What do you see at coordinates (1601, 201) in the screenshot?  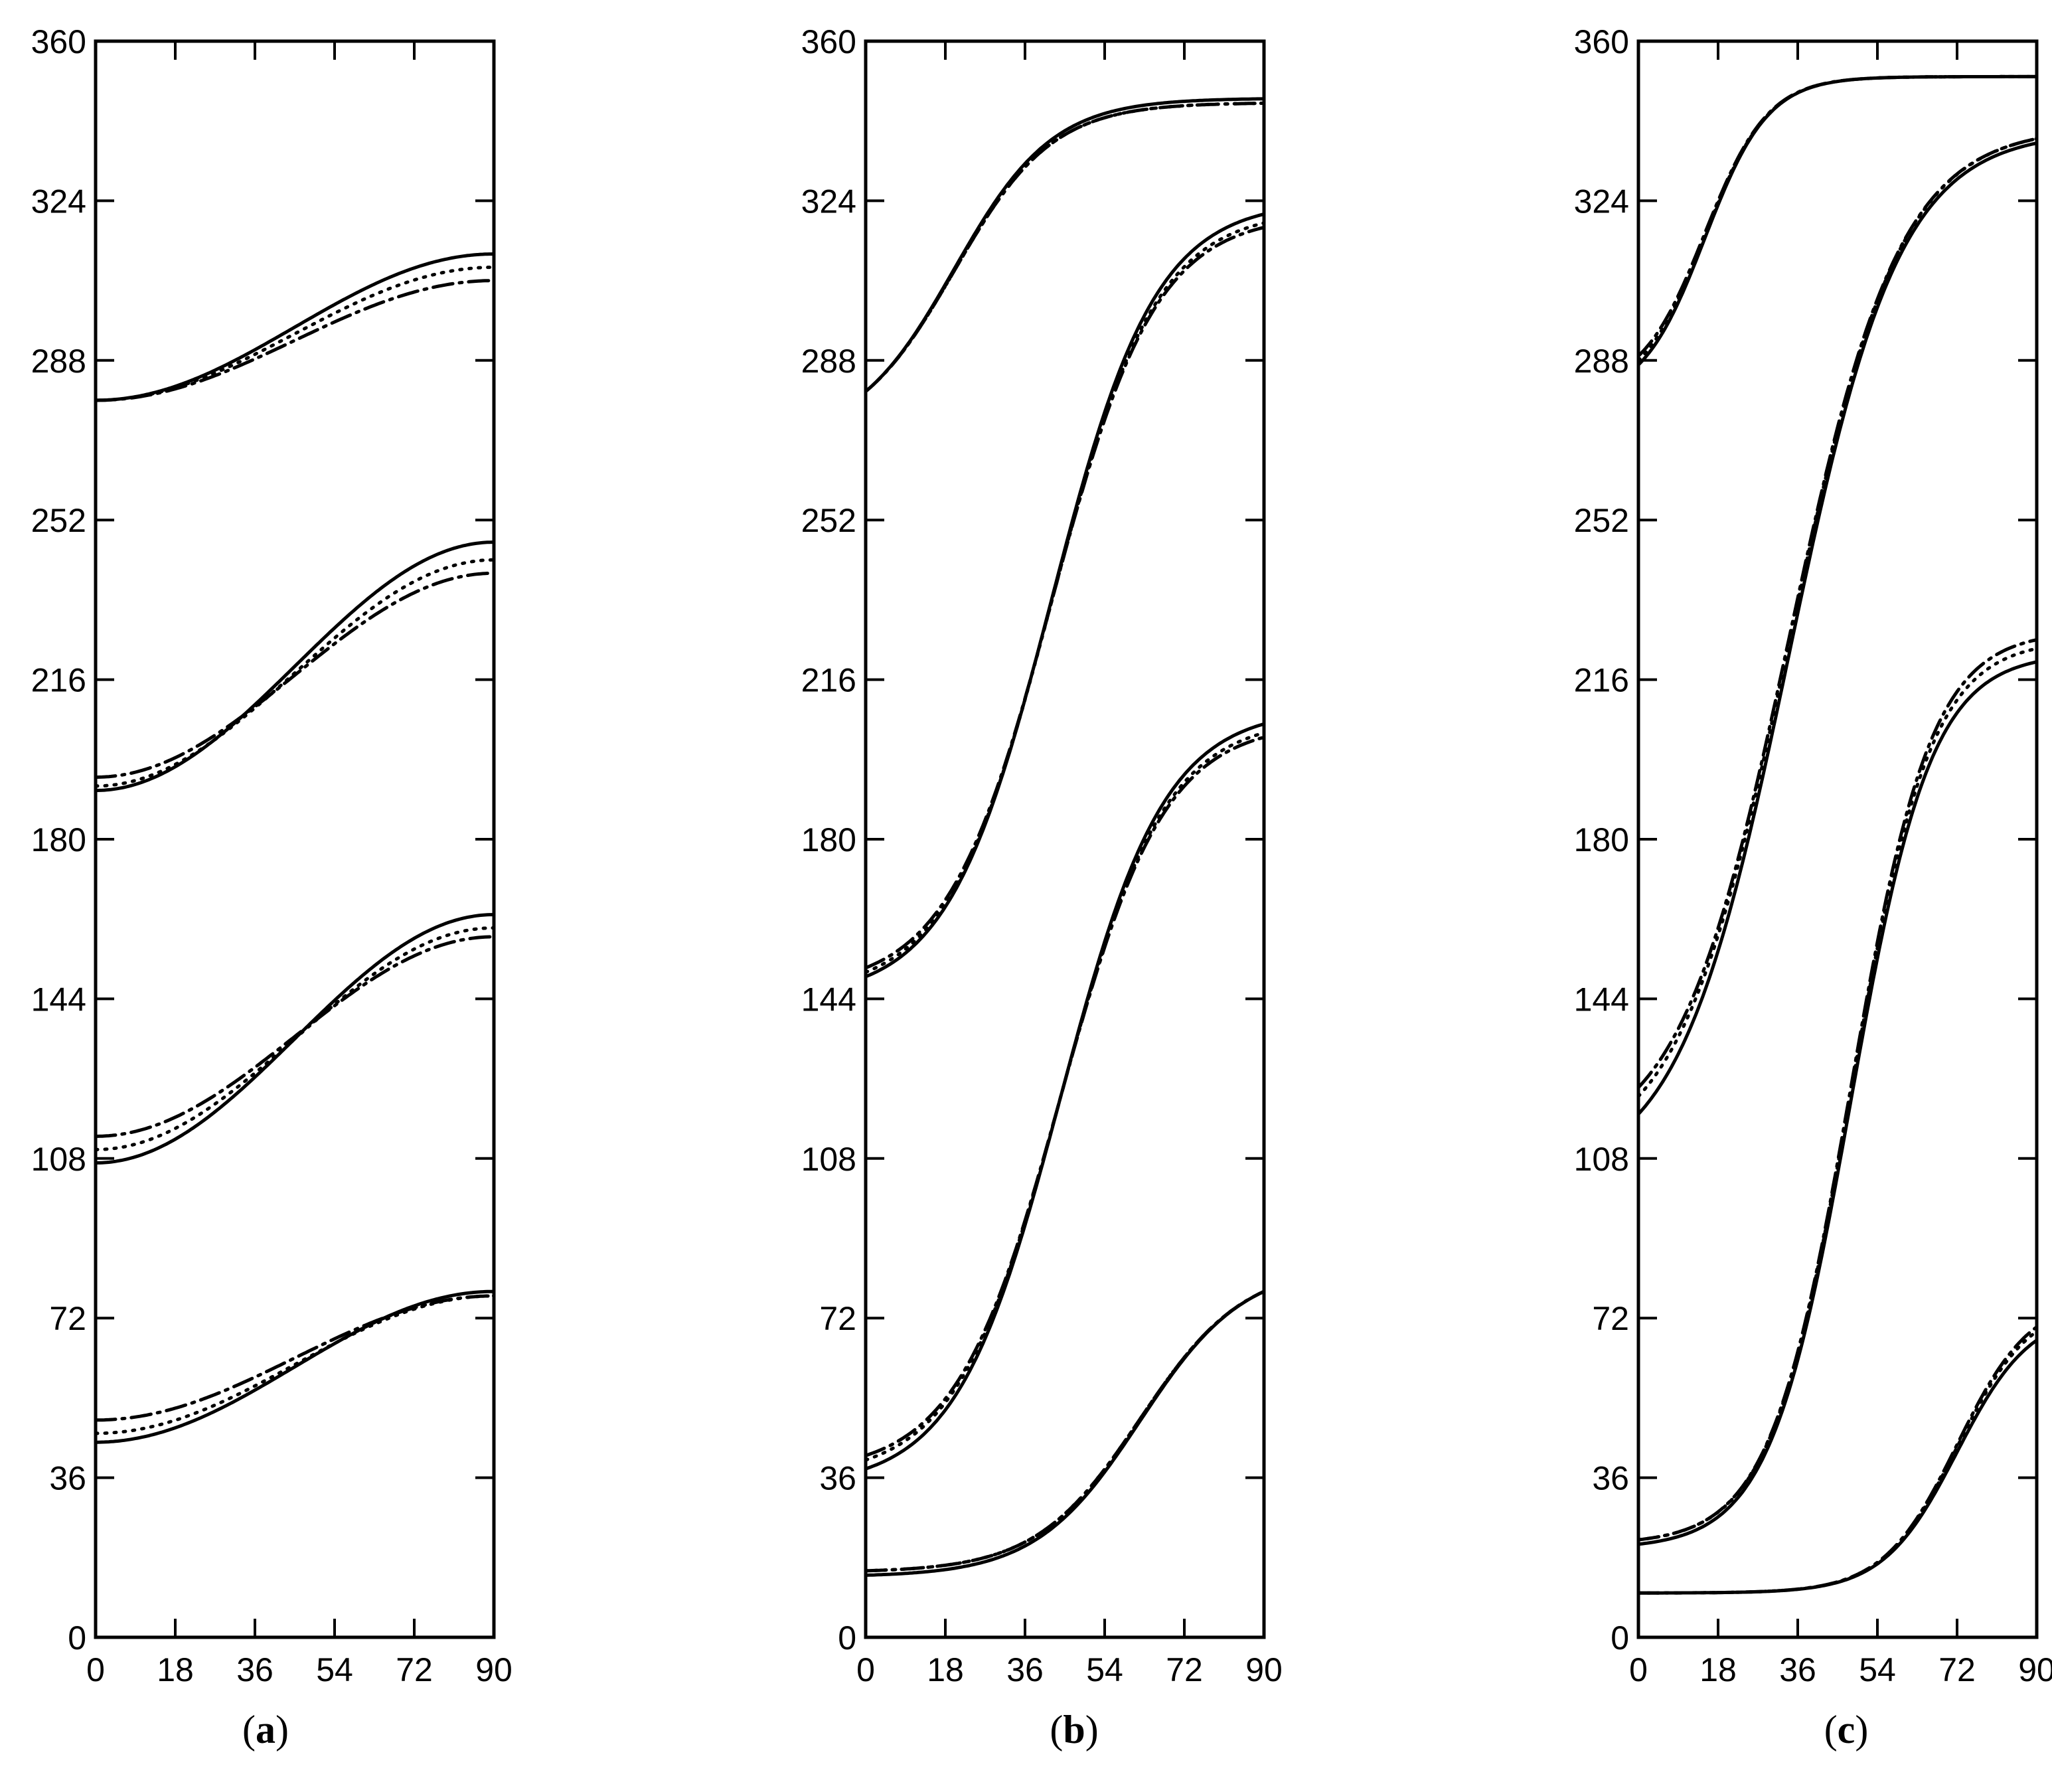 I see `panel-c-y-tick-label: 324` at bounding box center [1601, 201].